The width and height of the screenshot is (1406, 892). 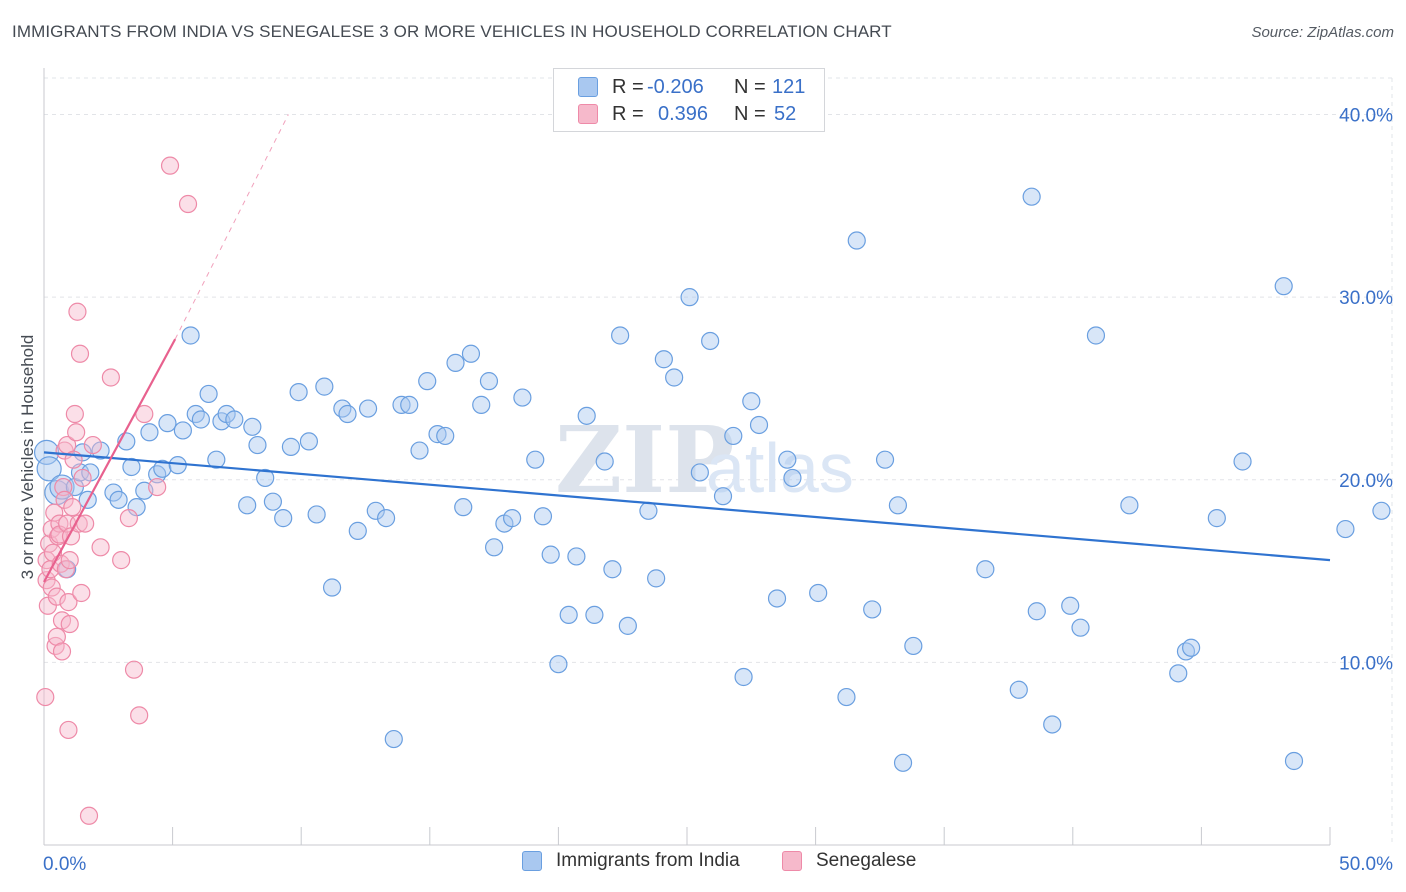 I want to click on legend-r-value-india: -0.206, so click(x=675, y=86).